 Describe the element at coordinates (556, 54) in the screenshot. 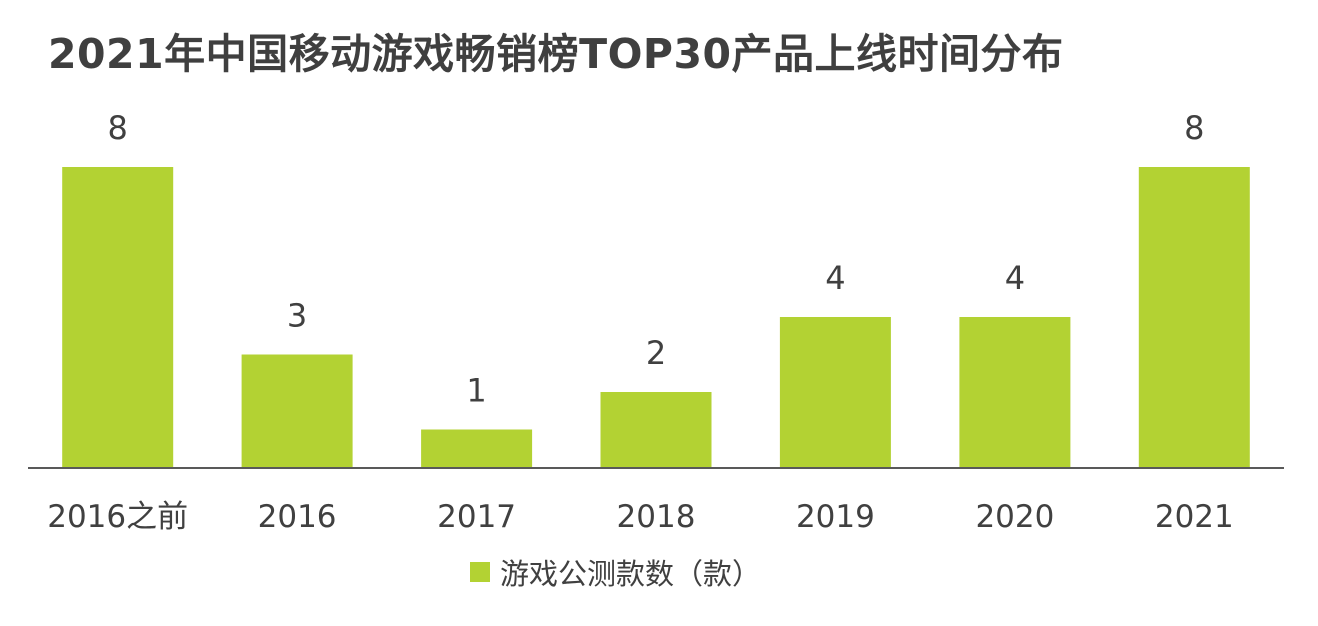

I see `chart-title: 2021年中国移动游戏畅销榜TOP30产品上线时间分布` at that location.